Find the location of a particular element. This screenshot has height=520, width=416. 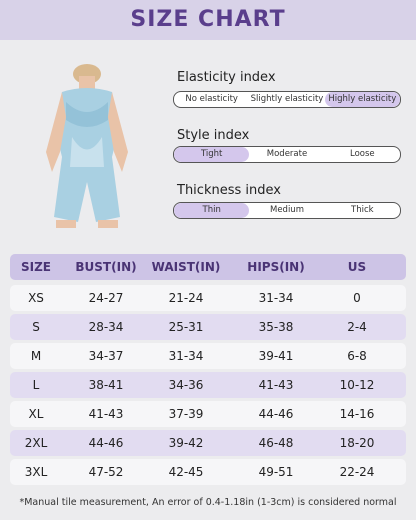

index-label: Thickness index is located at coordinates (229, 190).